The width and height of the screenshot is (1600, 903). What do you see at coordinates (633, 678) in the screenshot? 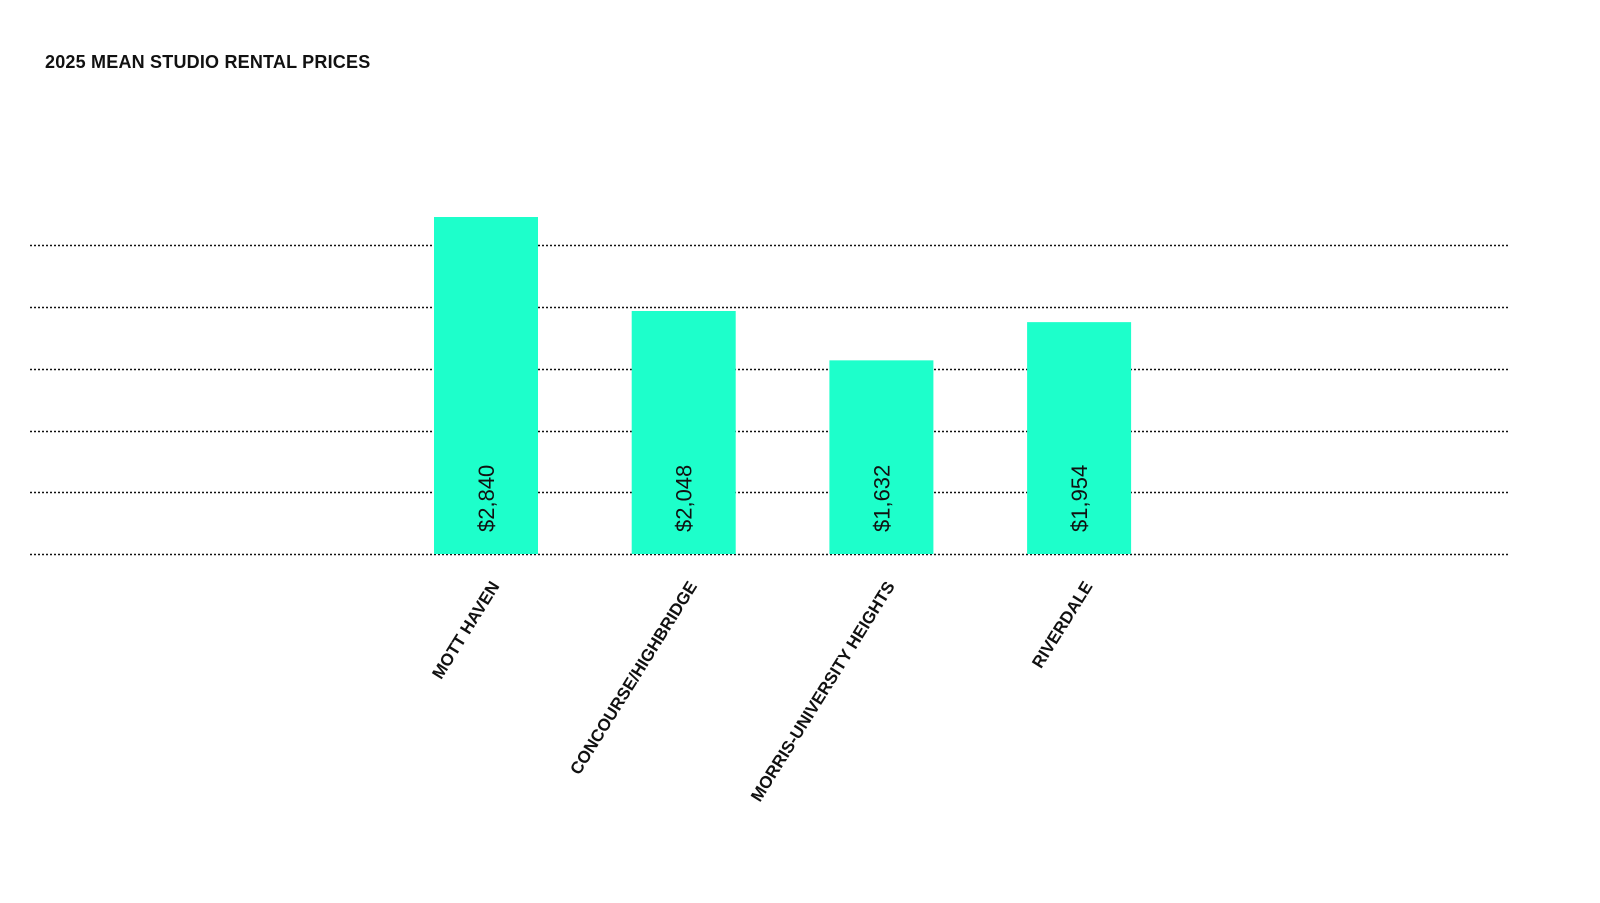
I see `category-label: CONCOURSE/HIGHBRIDGE` at bounding box center [633, 678].